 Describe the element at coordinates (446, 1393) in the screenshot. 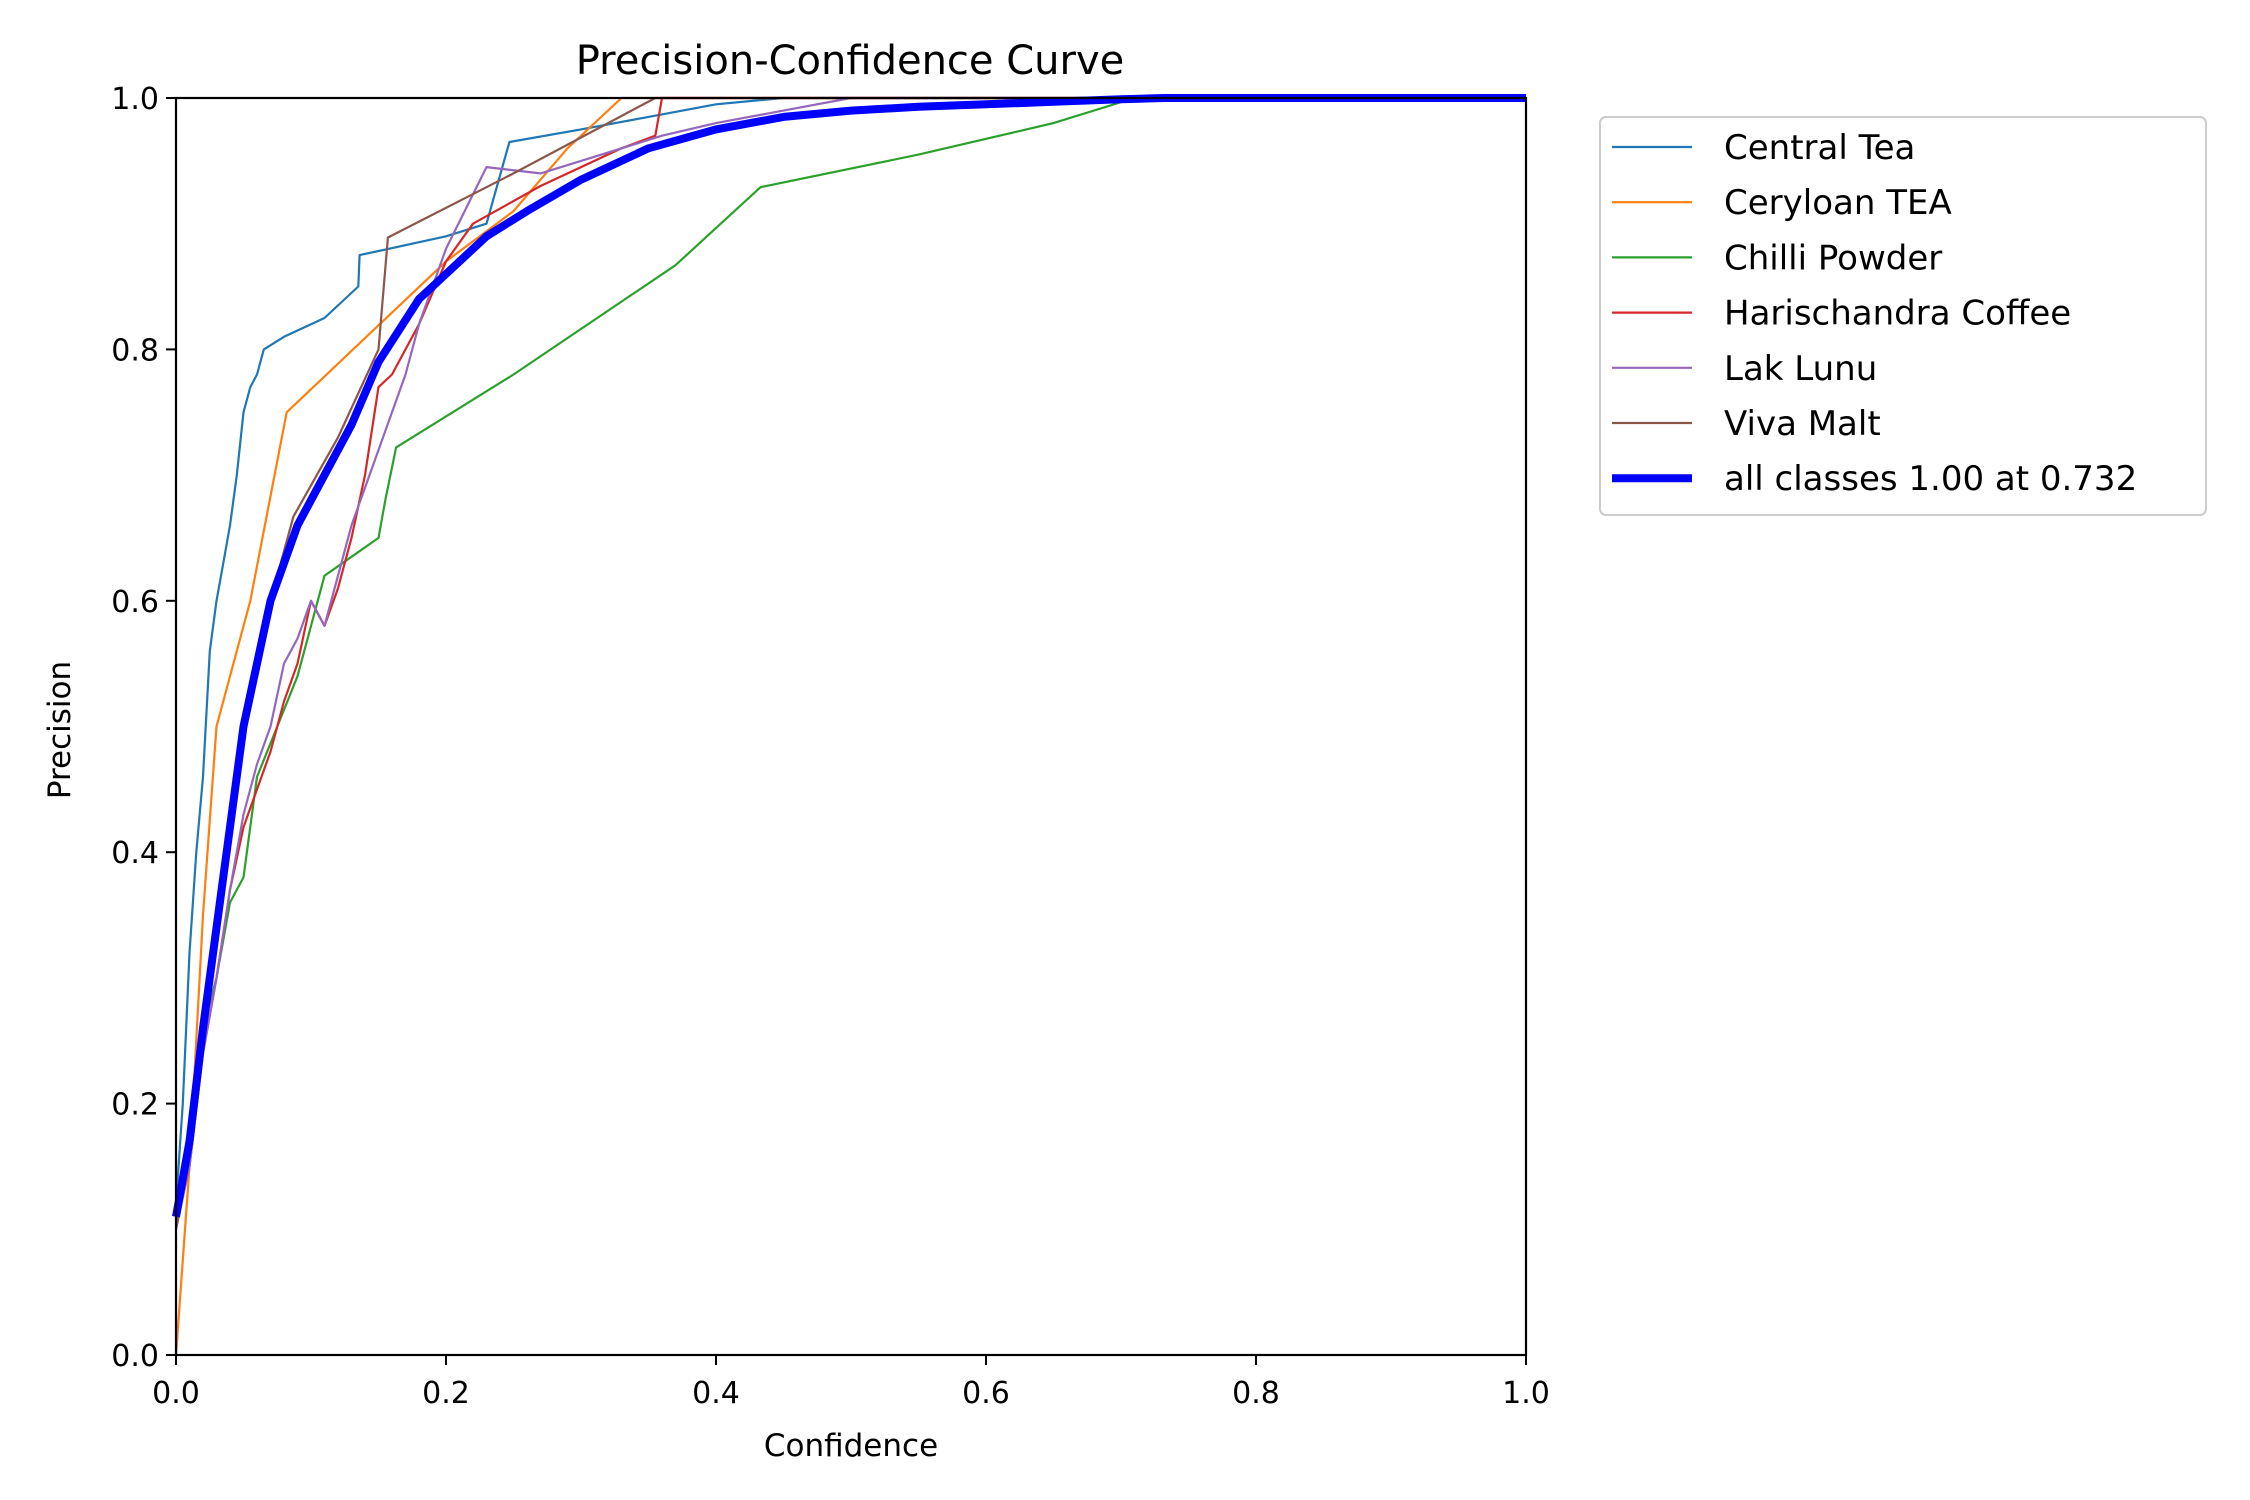

I see `x-tick-label: 0.2` at that location.